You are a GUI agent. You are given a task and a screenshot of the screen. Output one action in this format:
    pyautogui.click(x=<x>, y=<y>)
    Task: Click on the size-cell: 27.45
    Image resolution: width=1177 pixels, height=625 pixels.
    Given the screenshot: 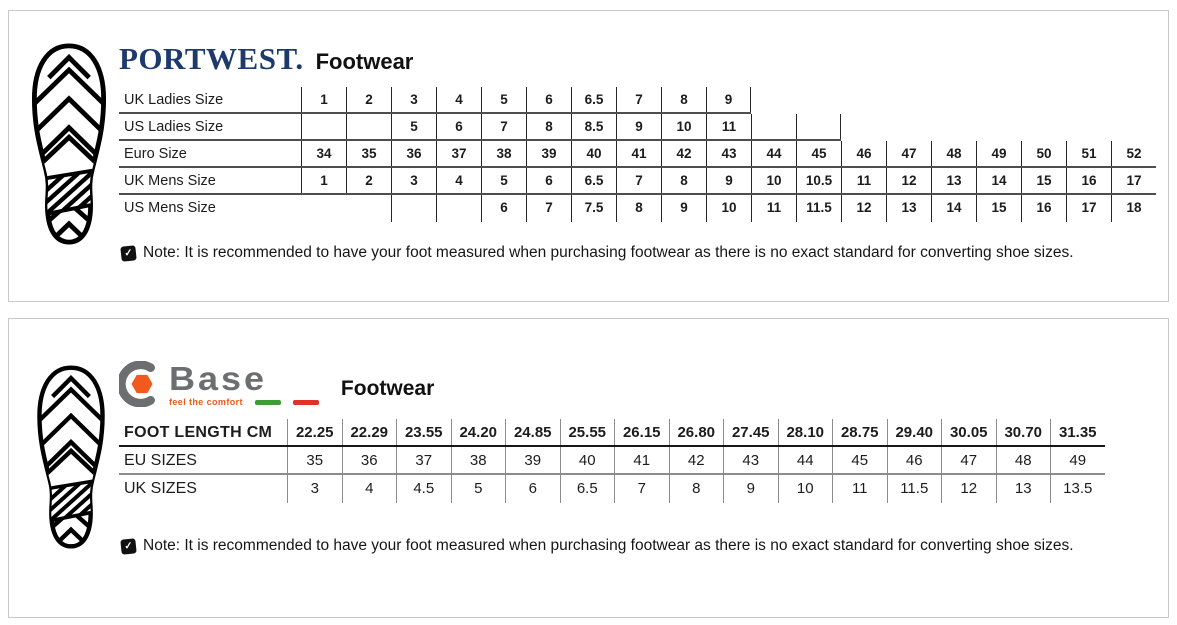 What is the action you would take?
    pyautogui.click(x=750, y=432)
    